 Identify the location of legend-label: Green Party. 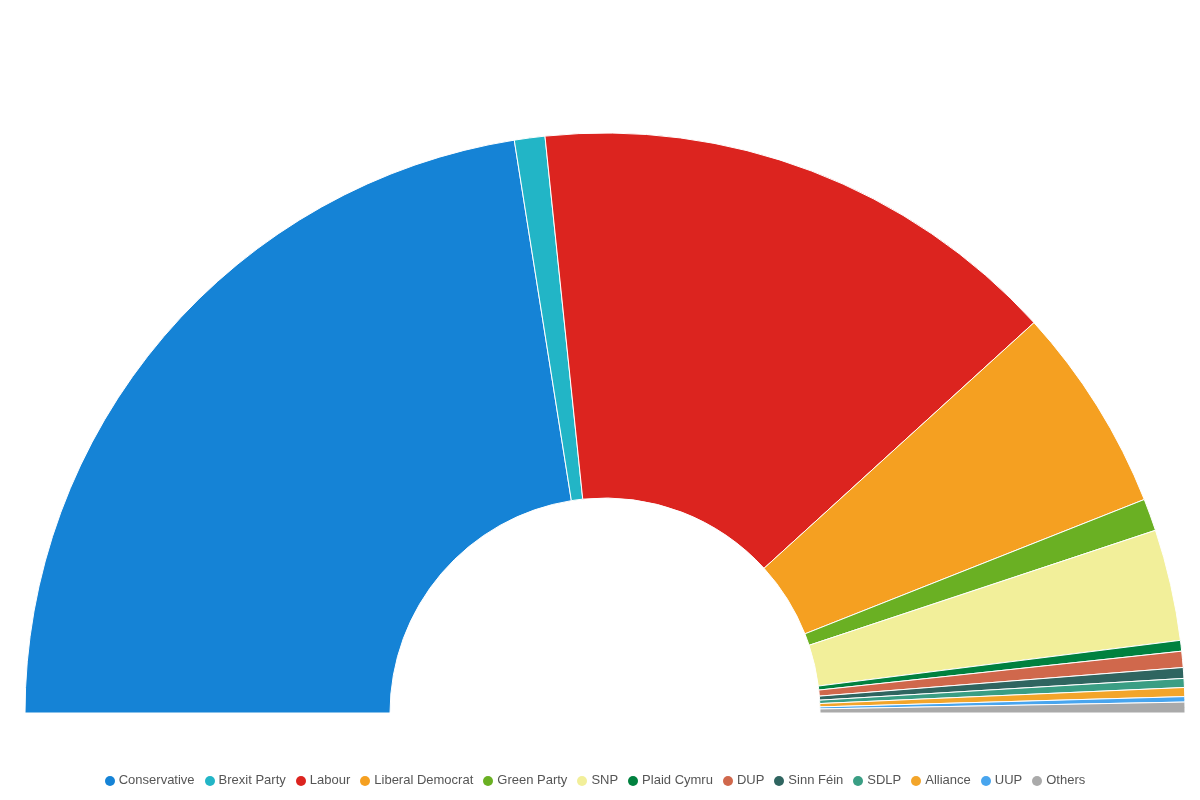
(532, 779).